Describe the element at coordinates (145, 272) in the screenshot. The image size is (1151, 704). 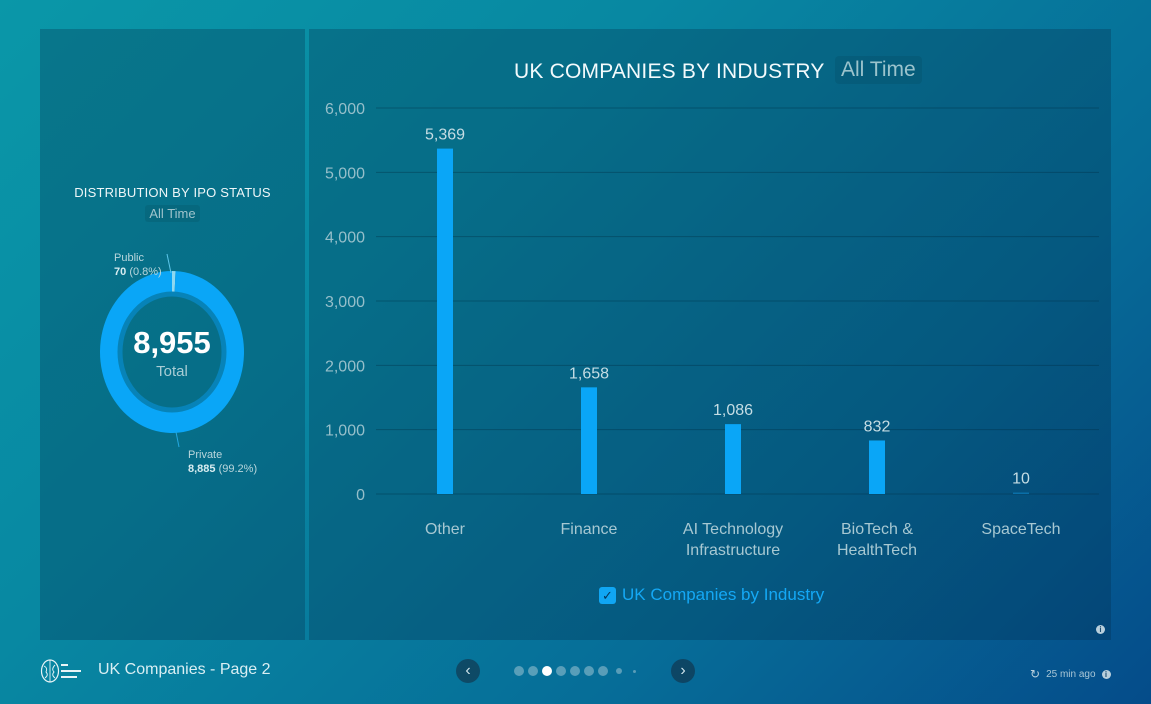
I see `public-pct: (0.8%)` at that location.